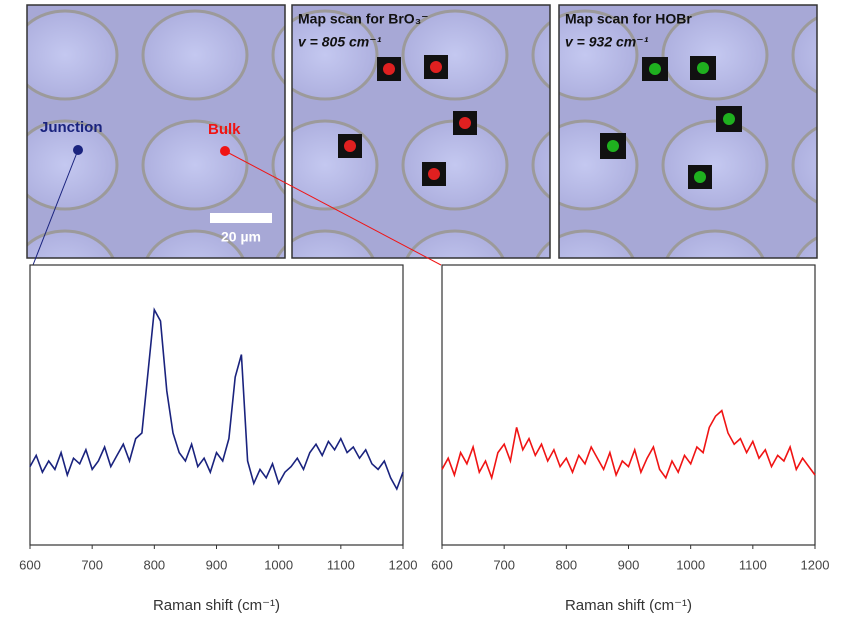 This screenshot has width=851, height=623. I want to click on micrograph-junction-bulk: 20 µm Junction Bulk, so click(156, 131).